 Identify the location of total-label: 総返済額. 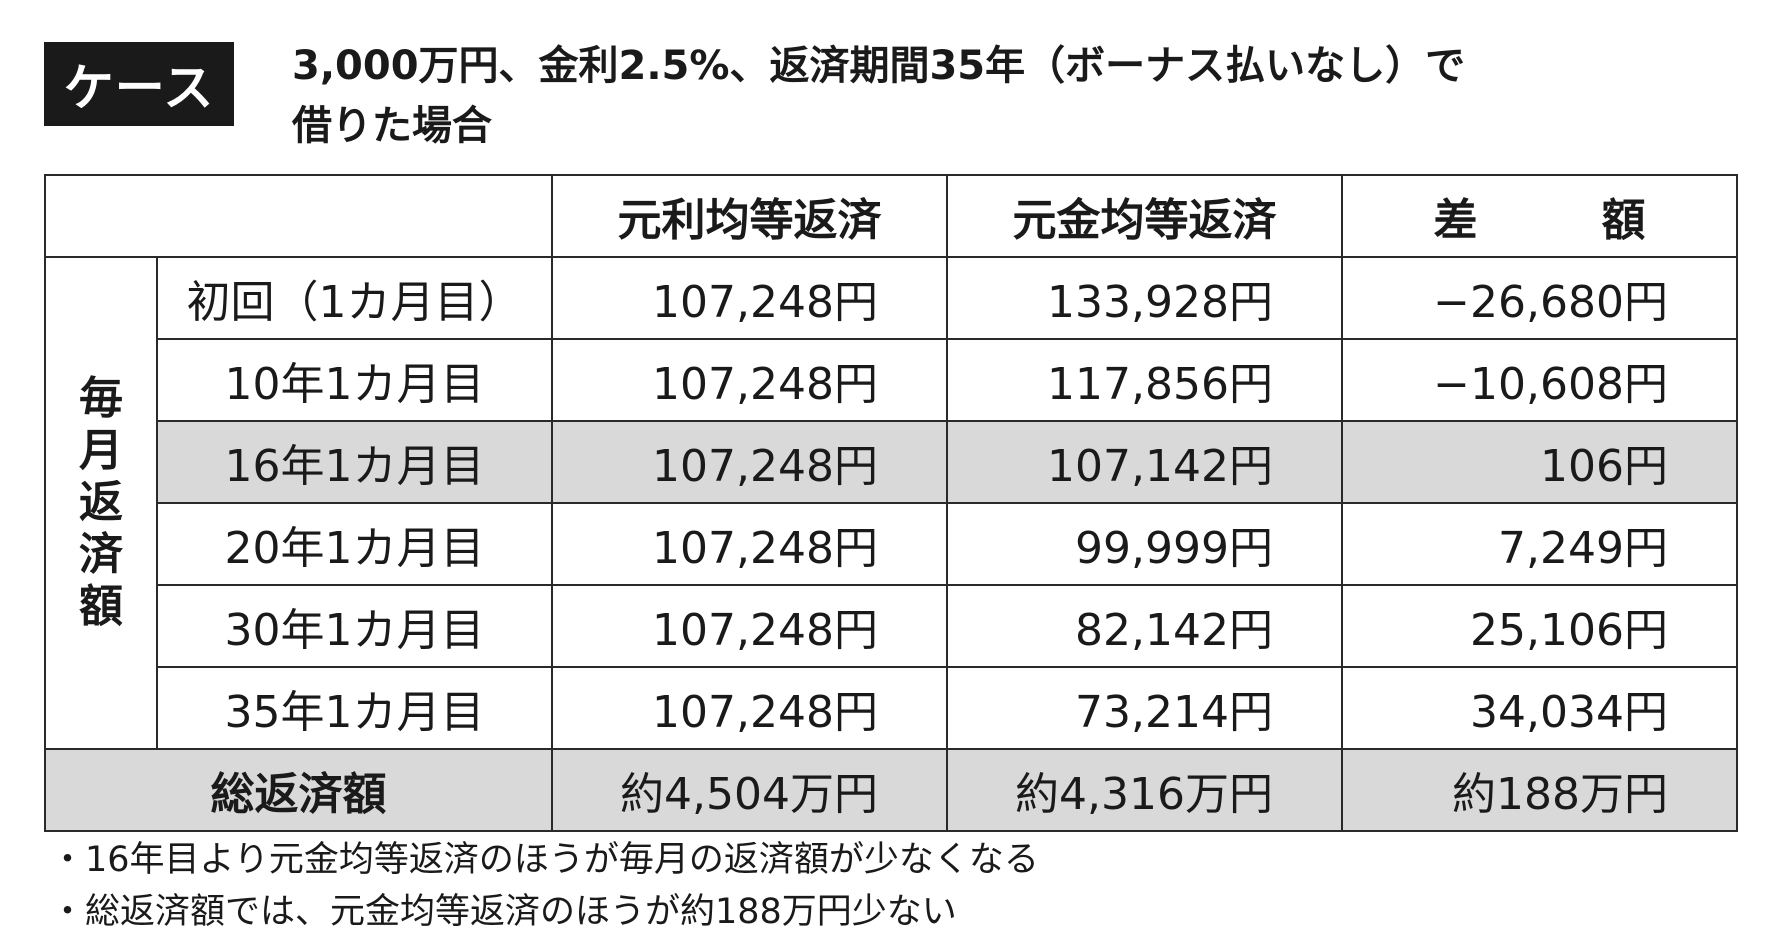
(298, 790).